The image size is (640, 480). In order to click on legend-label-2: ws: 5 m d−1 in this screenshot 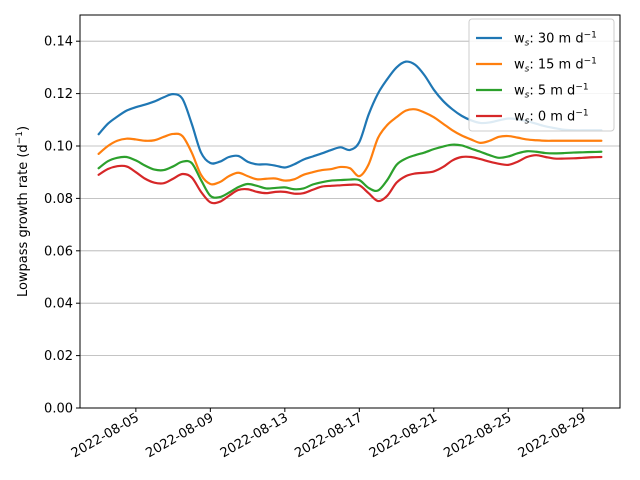, I will do `click(551, 92)`.